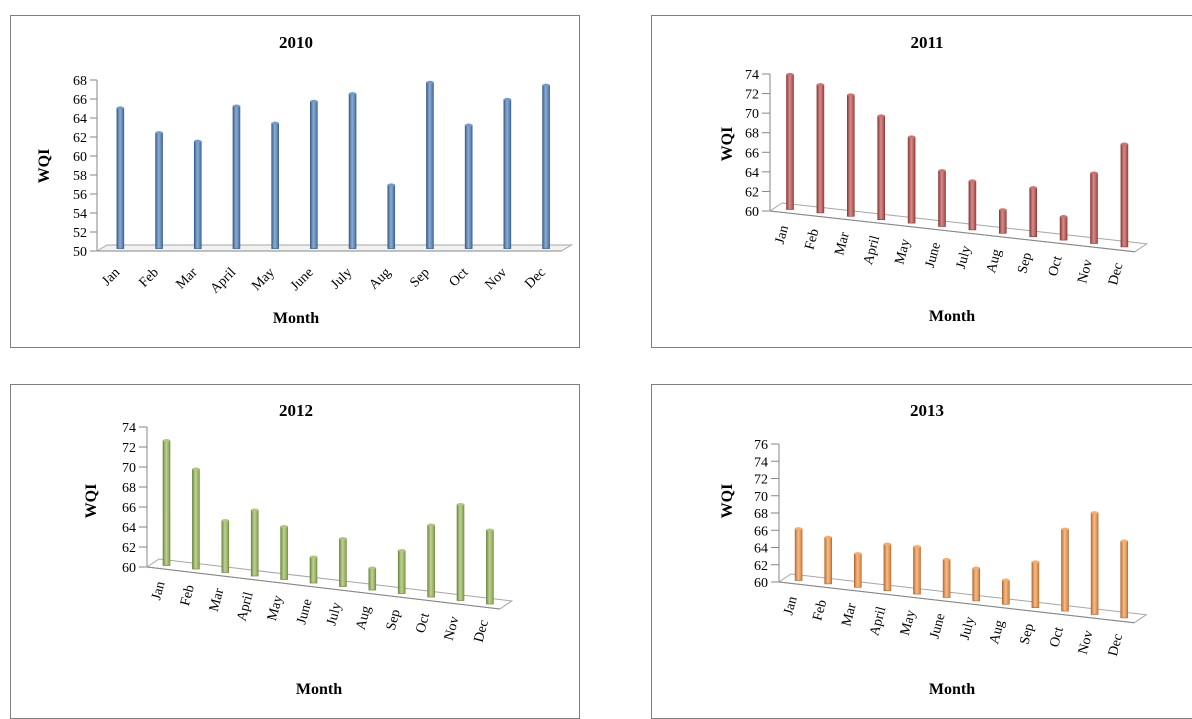 The height and width of the screenshot is (719, 1192). I want to click on y-tick-label: 50, so click(80, 252).